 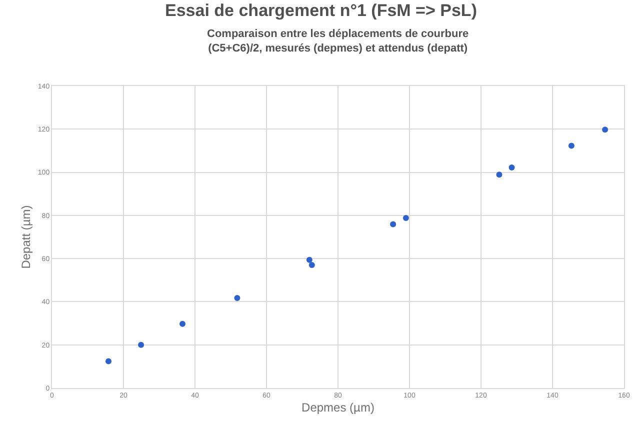 I want to click on chart-title: Essai de chargement n°1 (FsM => PsL), so click(x=321, y=10).